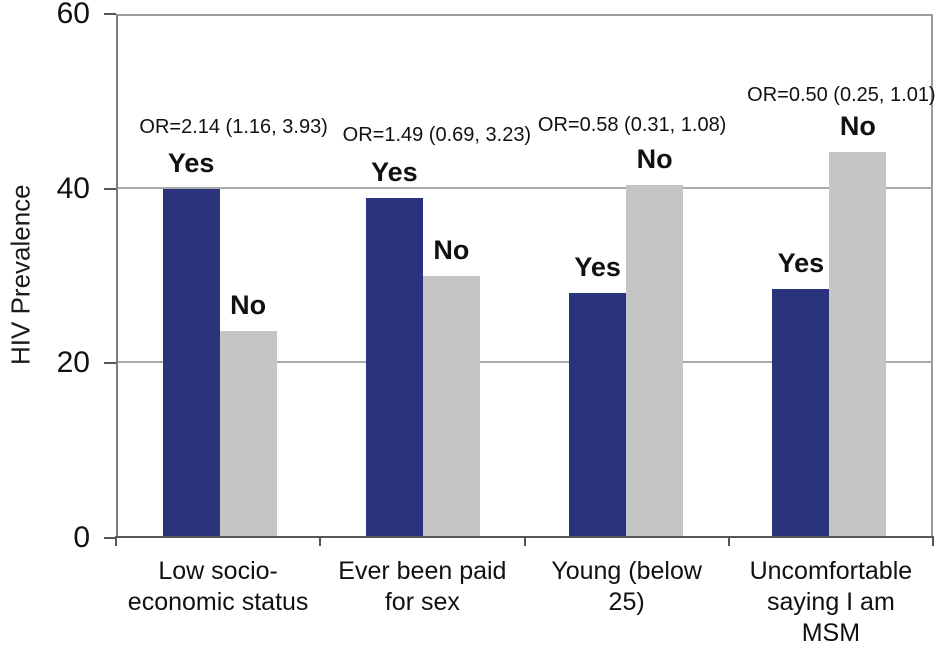  What do you see at coordinates (58, 277) in the screenshot?
I see `y-axis: 0 20 40 60` at bounding box center [58, 277].